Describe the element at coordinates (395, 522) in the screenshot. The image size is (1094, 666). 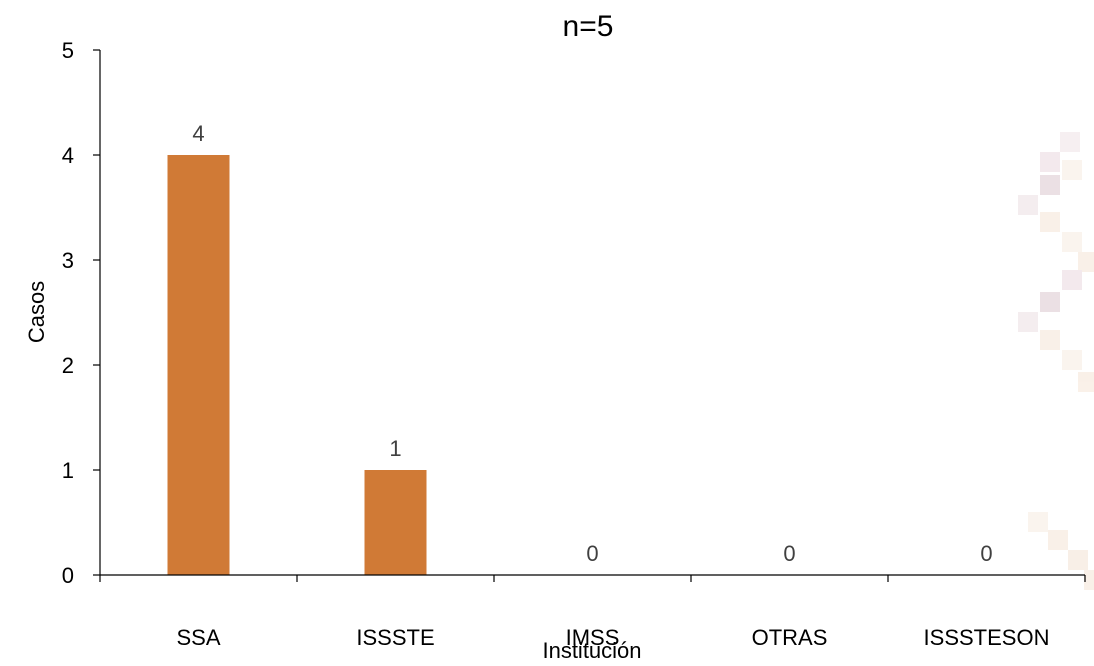
I see `bar-issste` at that location.